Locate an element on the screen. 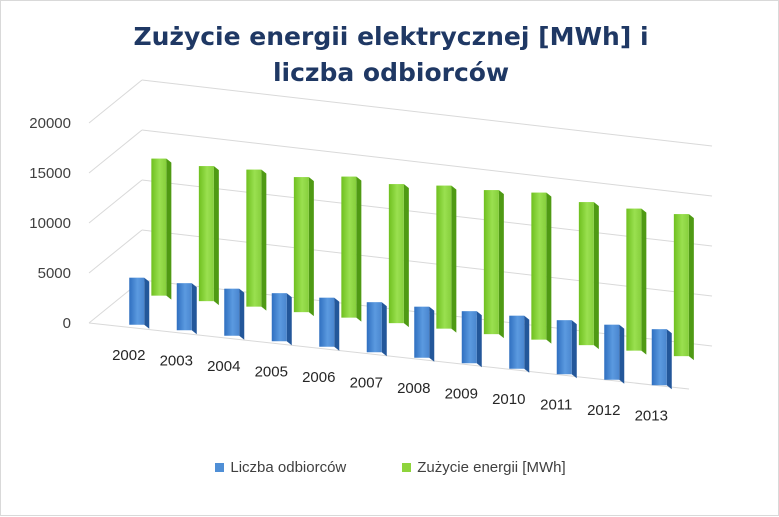 Image resolution: width=779 pixels, height=517 pixels. bar-customers-2002-side is located at coordinates (147, 303).